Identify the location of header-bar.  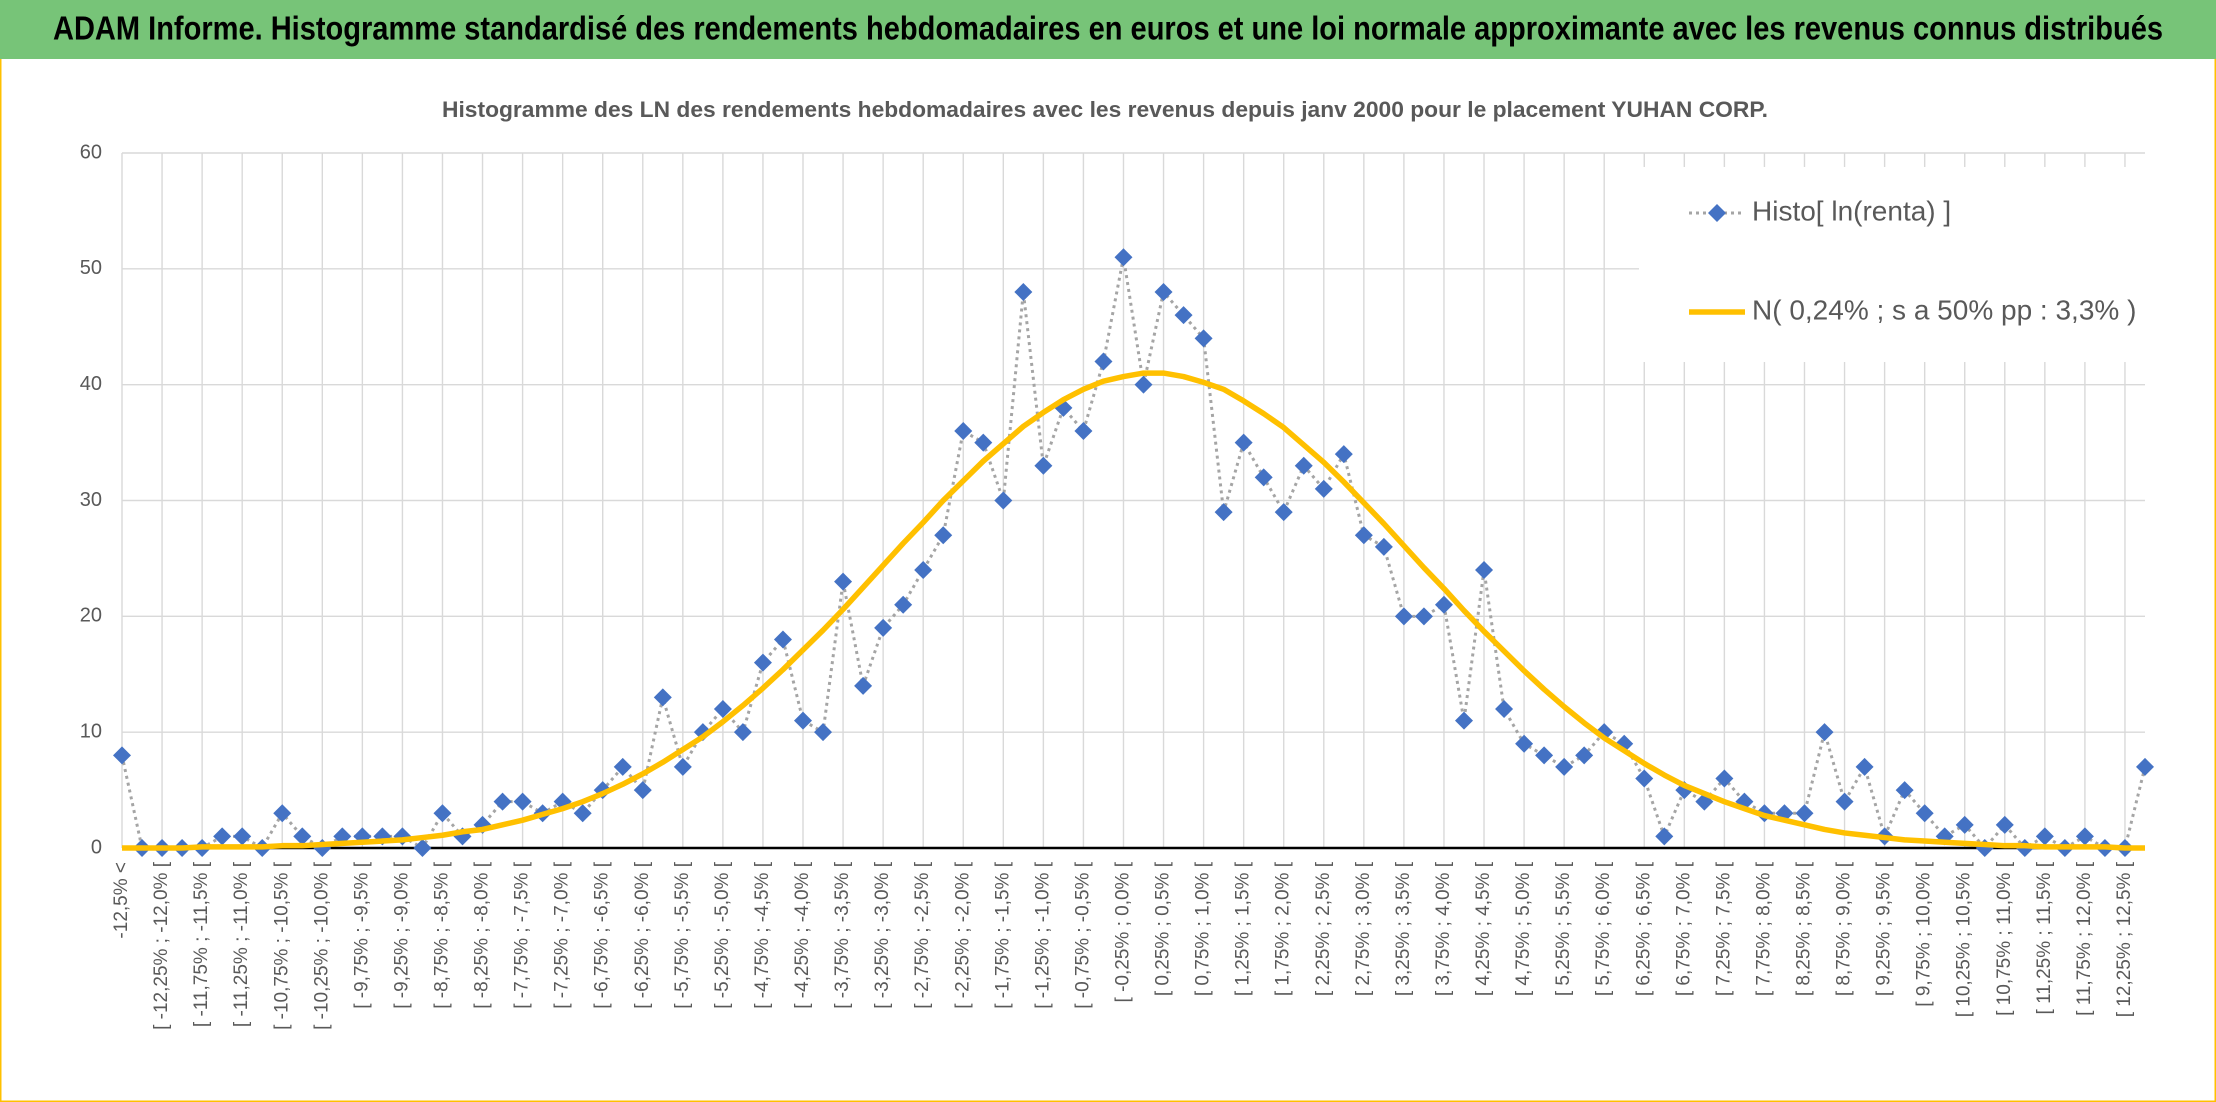
(1108, 29).